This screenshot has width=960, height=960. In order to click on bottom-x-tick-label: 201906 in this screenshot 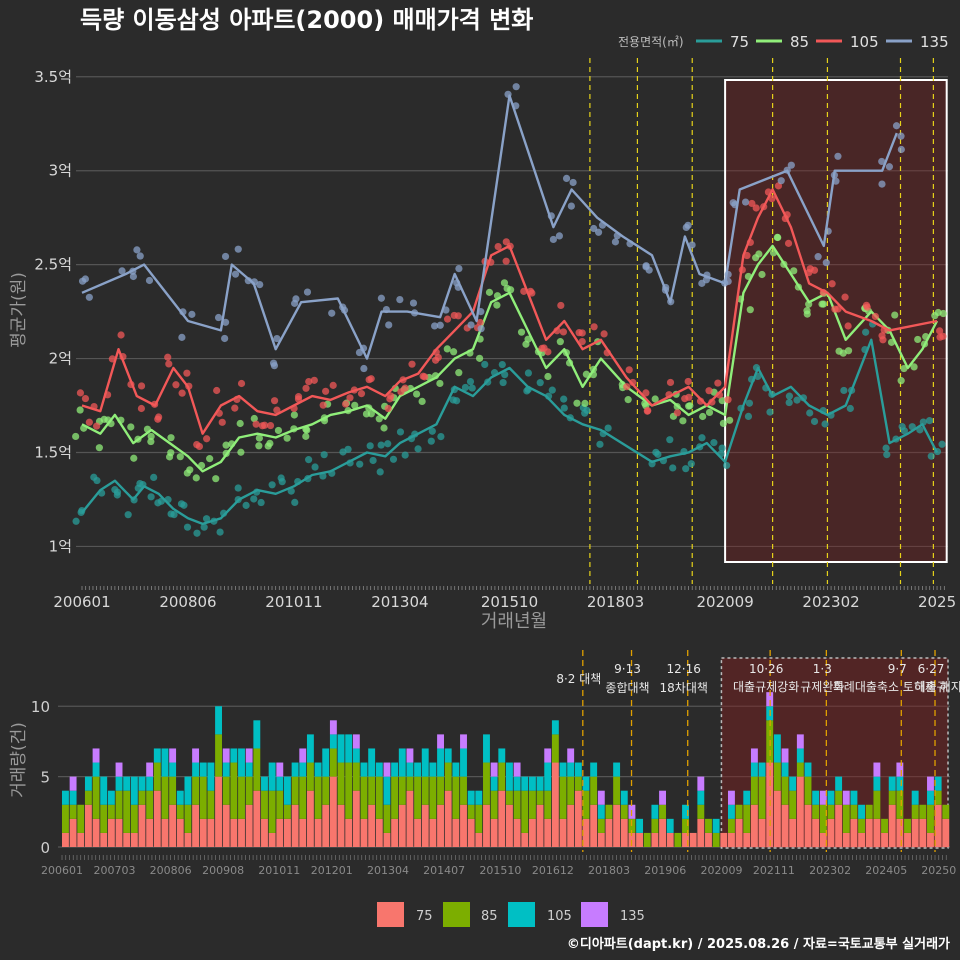, I will do `click(665, 870)`.